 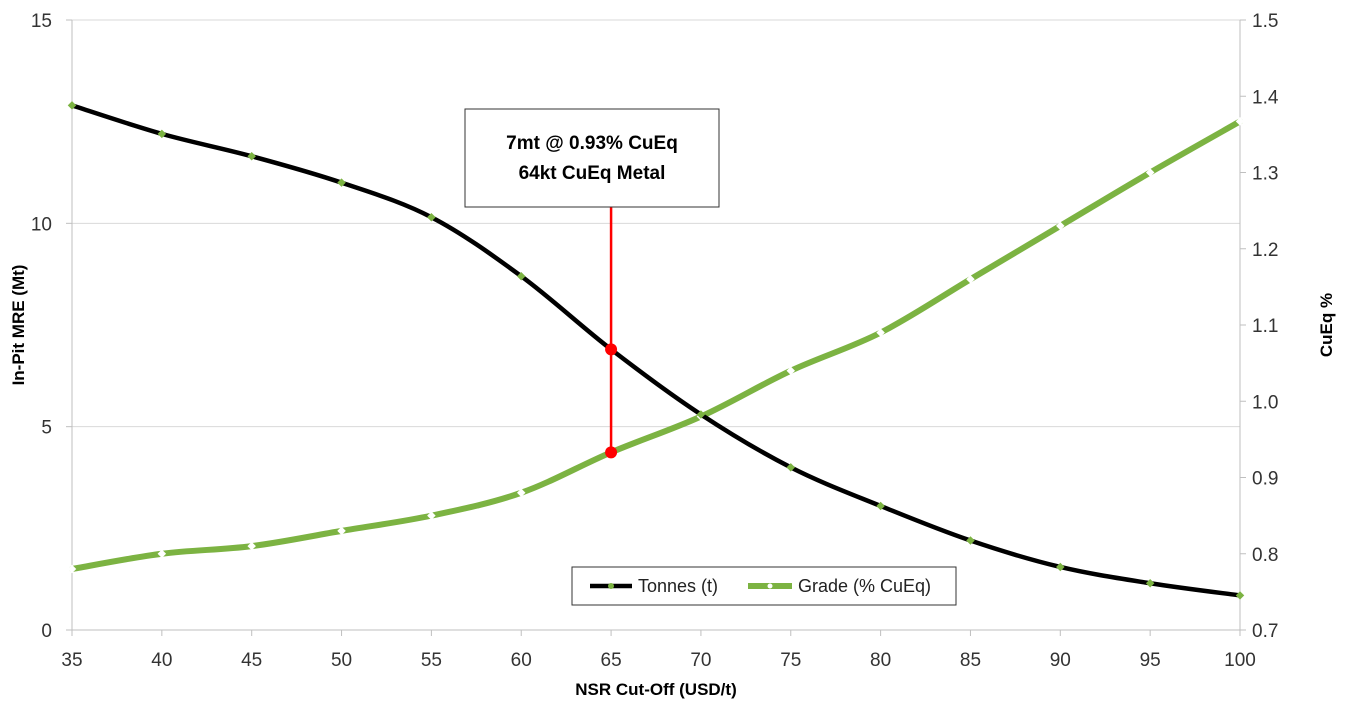 What do you see at coordinates (41, 224) in the screenshot?
I see `left-tick-label: 10` at bounding box center [41, 224].